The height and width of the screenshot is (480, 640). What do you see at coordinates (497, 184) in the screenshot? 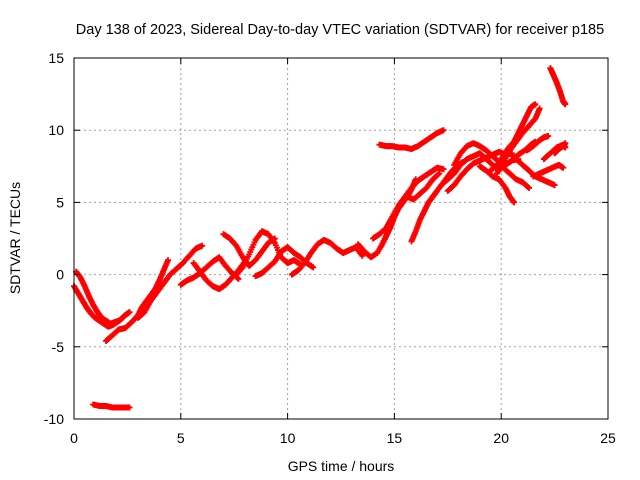
I see `series-track-s` at bounding box center [497, 184].